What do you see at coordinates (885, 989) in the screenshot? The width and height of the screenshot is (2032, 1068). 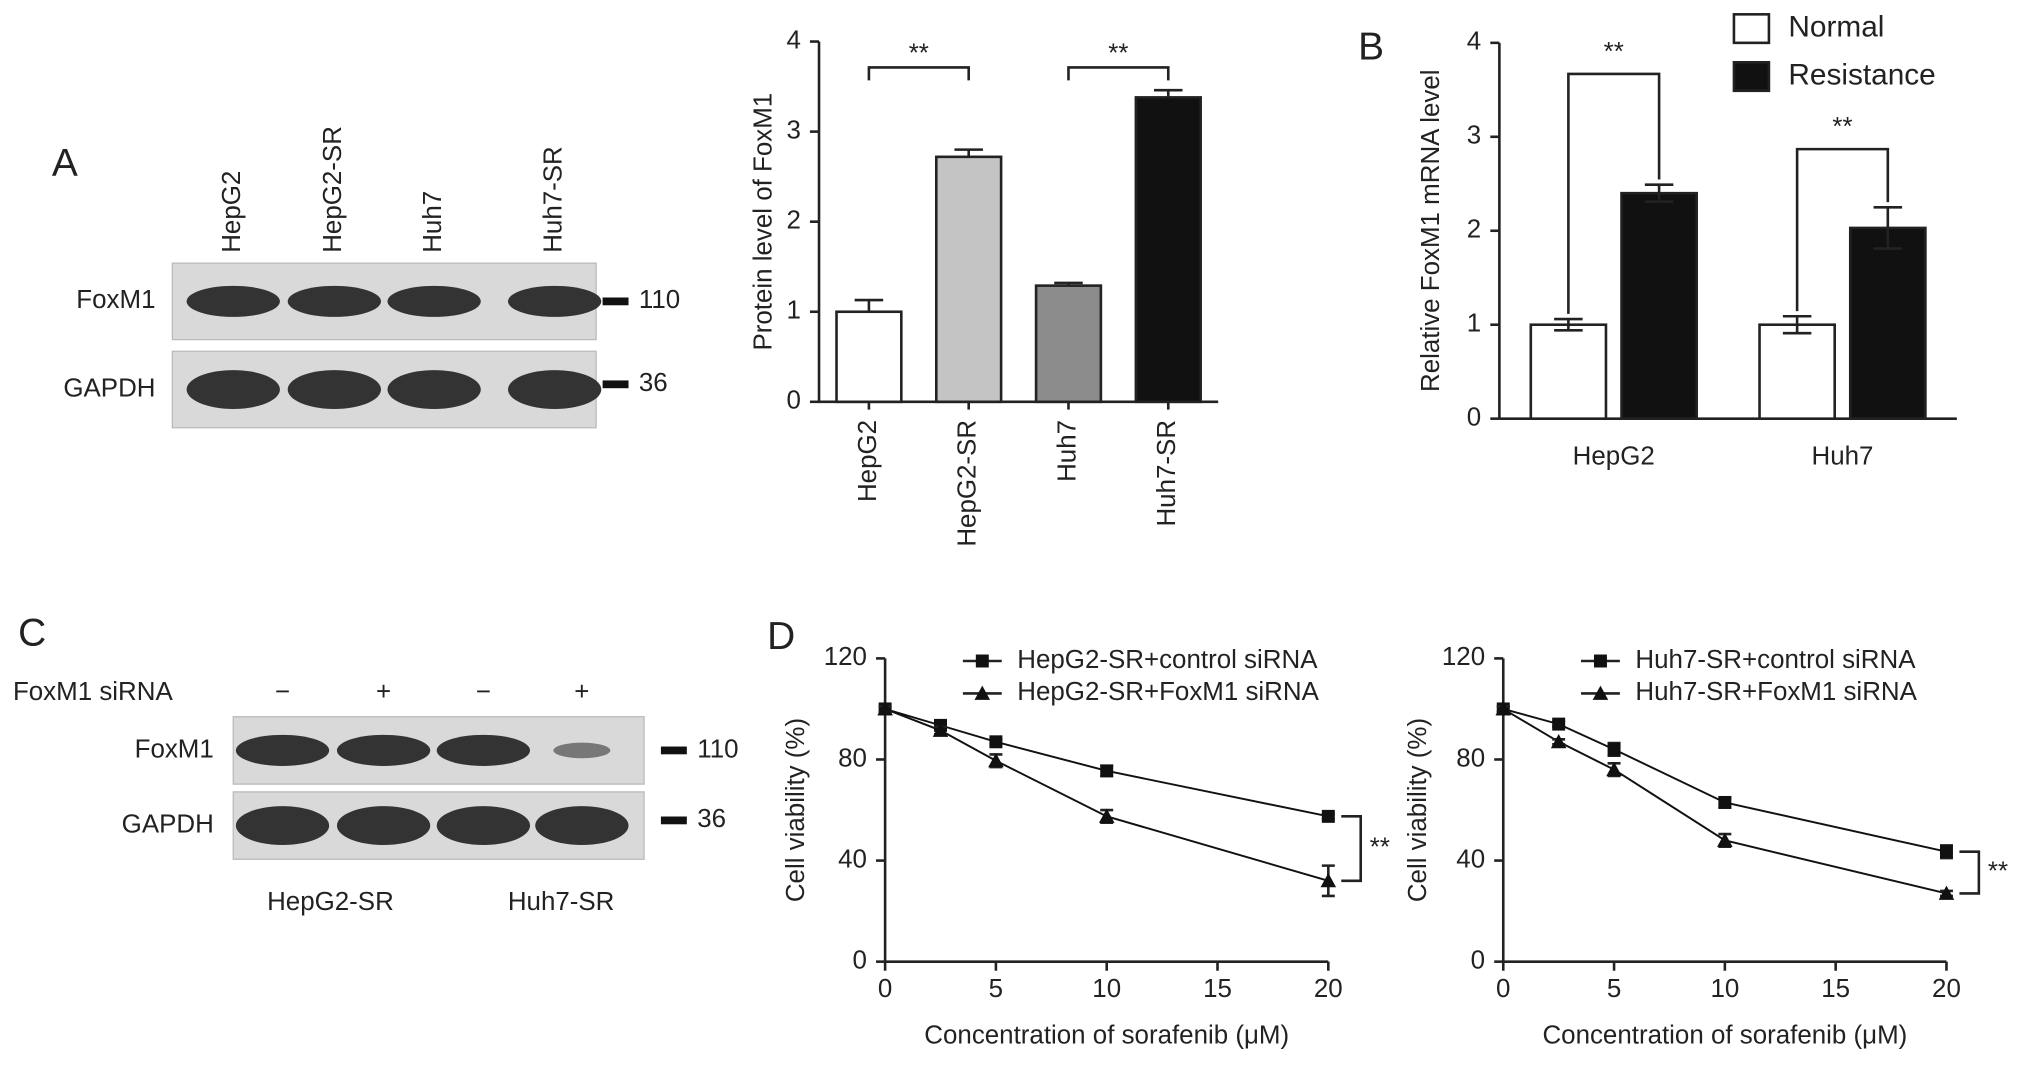 I see `x-tick-label: 0` at bounding box center [885, 989].